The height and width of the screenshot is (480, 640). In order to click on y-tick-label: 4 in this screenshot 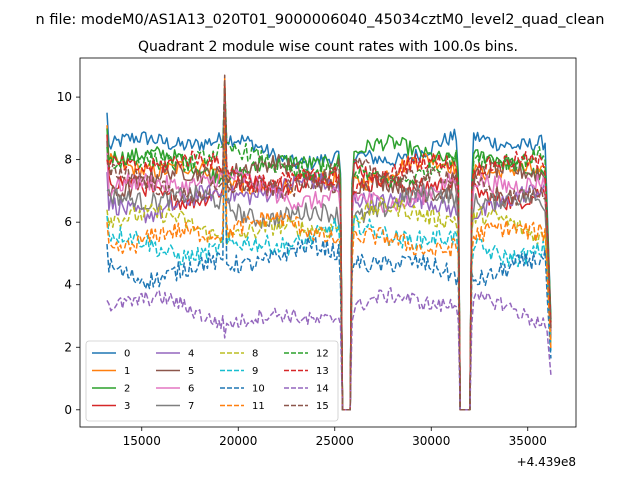, I will do `click(68, 285)`.